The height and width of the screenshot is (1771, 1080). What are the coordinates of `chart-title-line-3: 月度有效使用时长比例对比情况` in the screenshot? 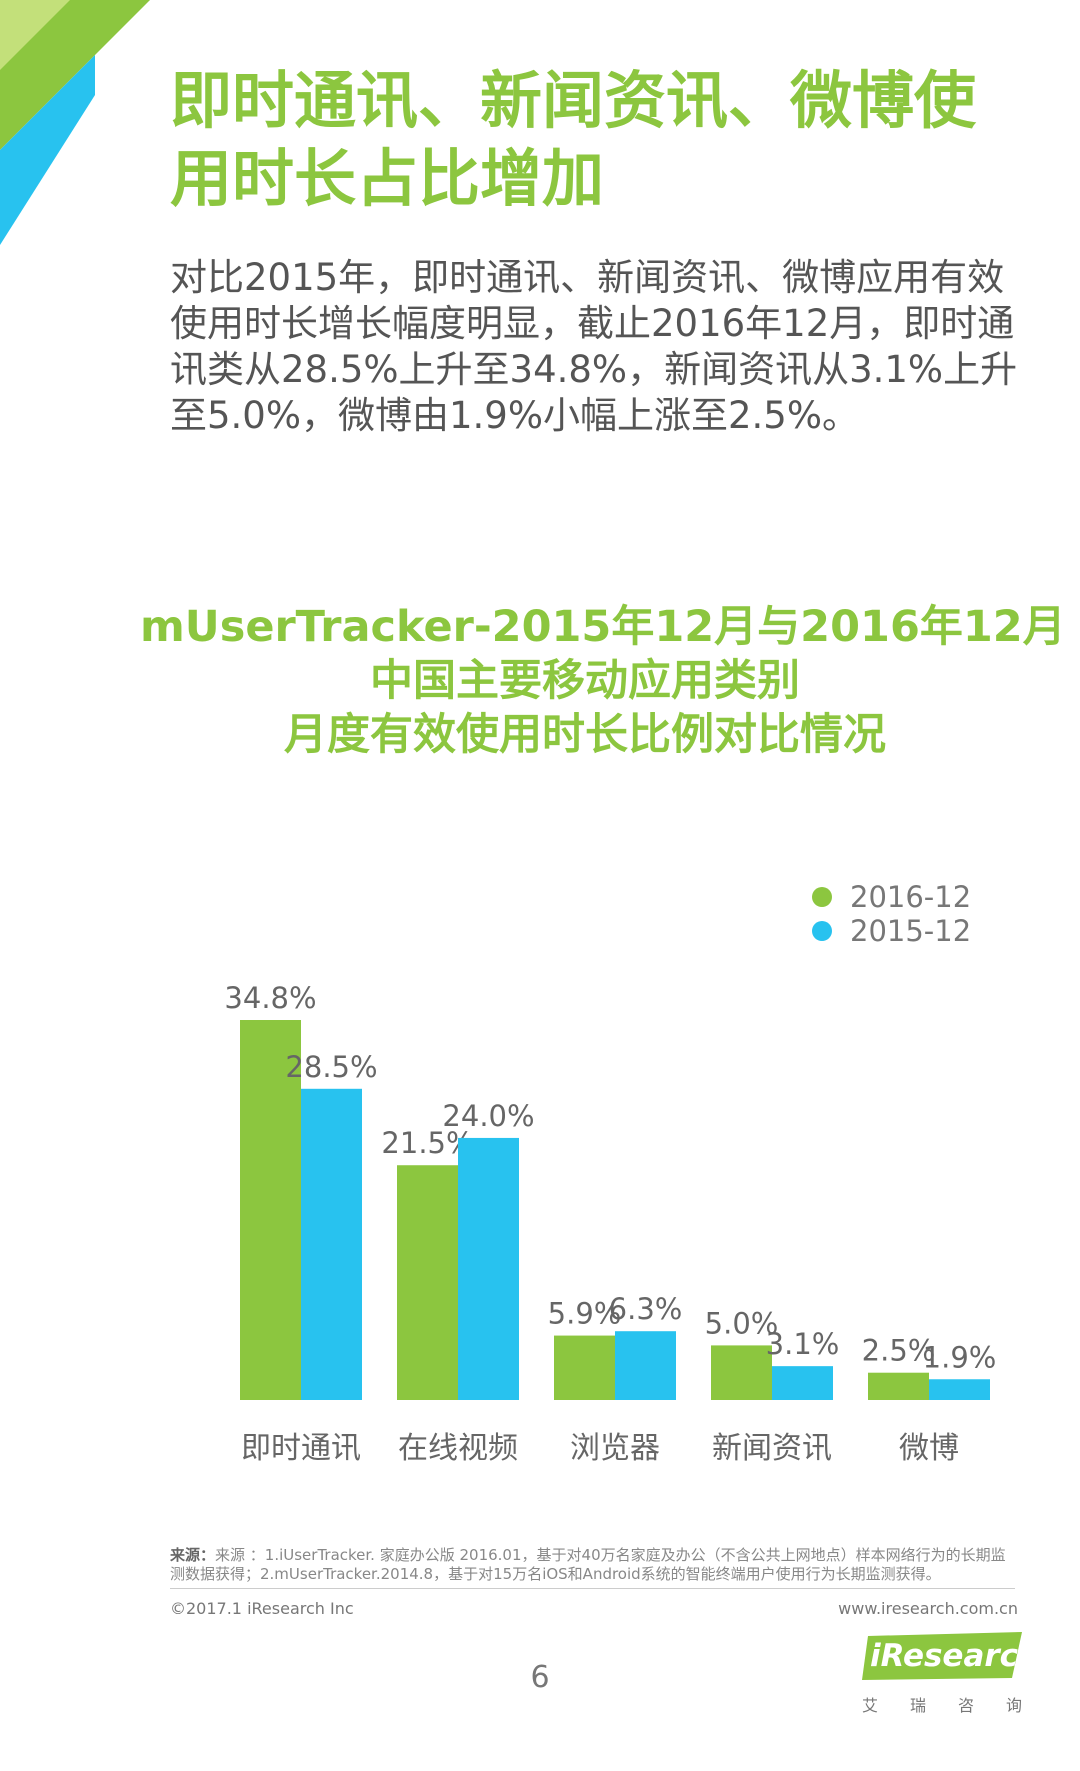 It's located at (585, 735).